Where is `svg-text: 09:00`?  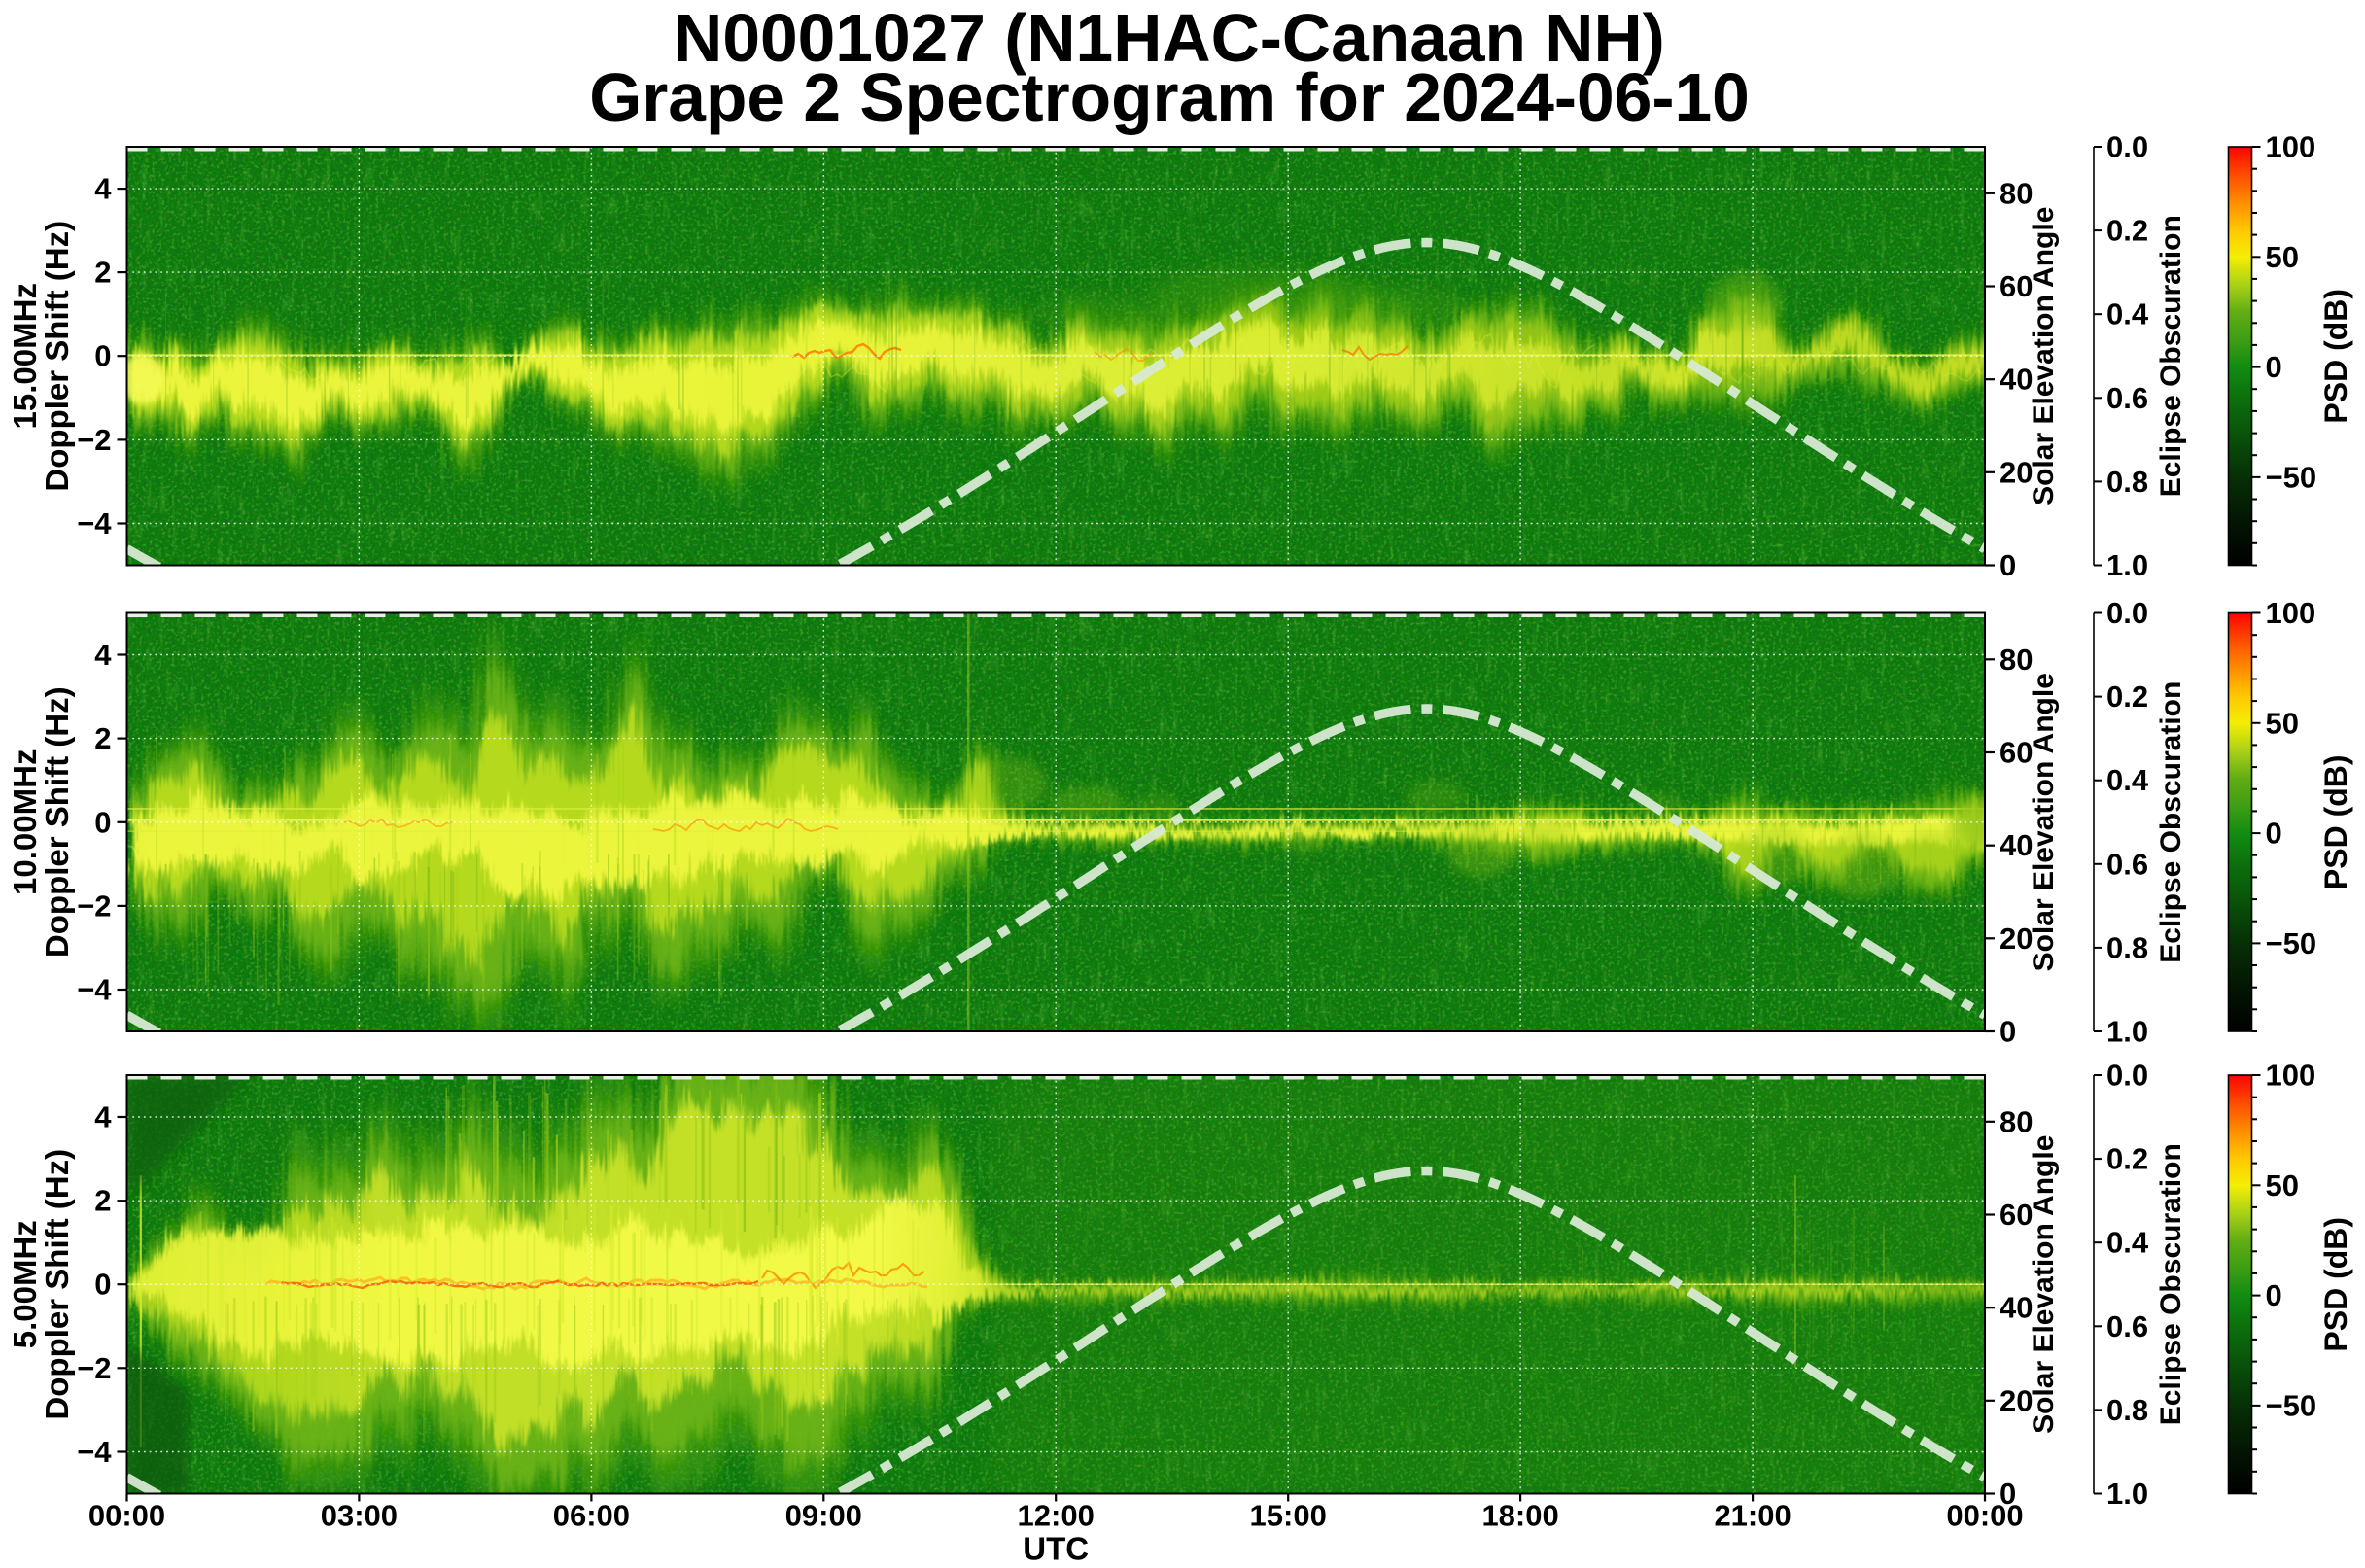 svg-text: 09:00 is located at coordinates (823, 1516).